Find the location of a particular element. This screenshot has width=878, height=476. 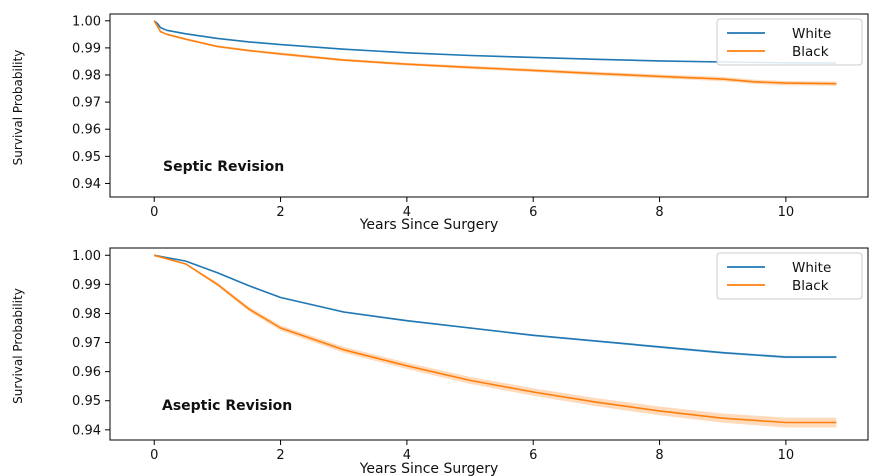

panel-annotation: Septic Revision is located at coordinates (223, 167).